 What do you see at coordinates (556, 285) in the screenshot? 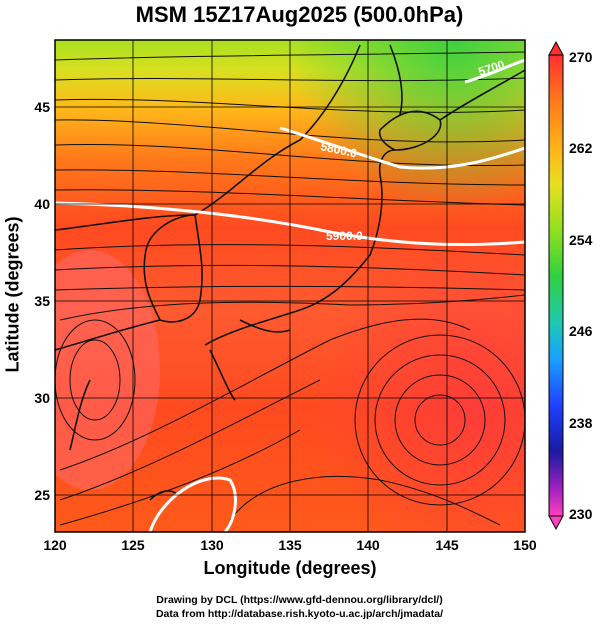
I see `colorbar-scale` at bounding box center [556, 285].